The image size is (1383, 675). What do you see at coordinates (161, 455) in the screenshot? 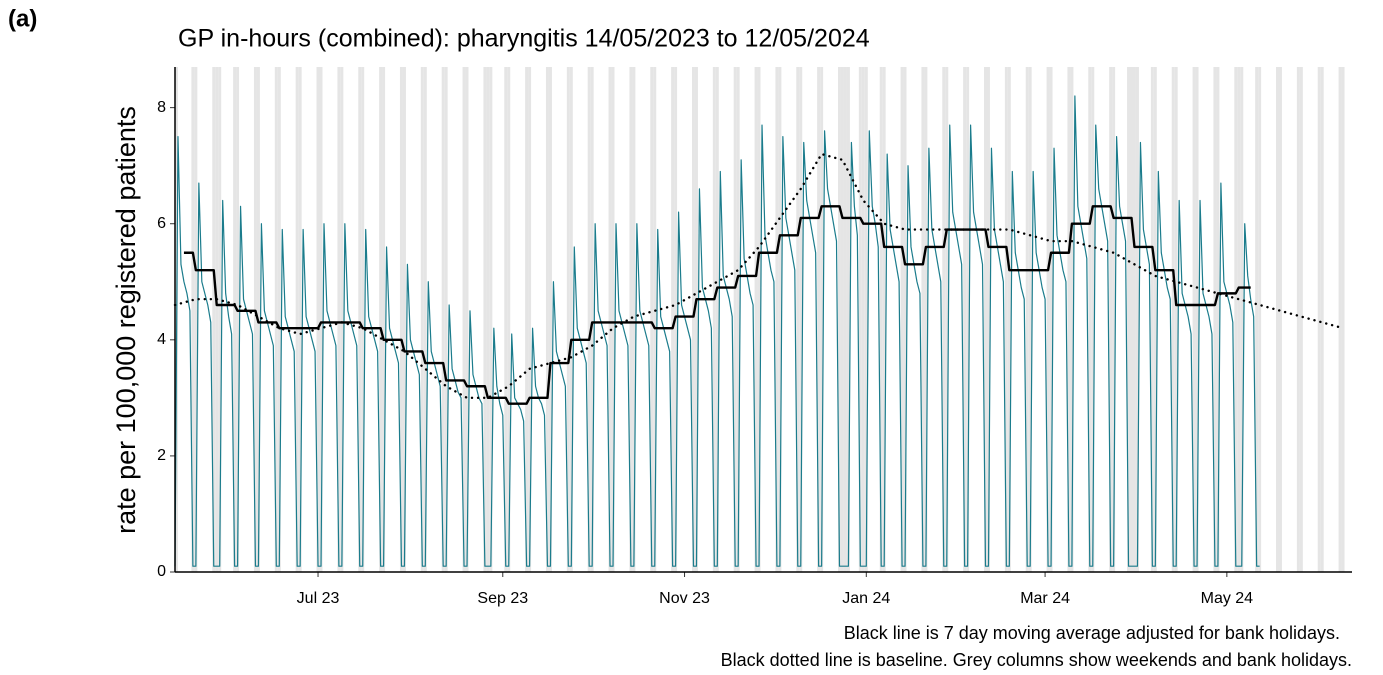
I see `y-tick-label: 2` at bounding box center [161, 455].